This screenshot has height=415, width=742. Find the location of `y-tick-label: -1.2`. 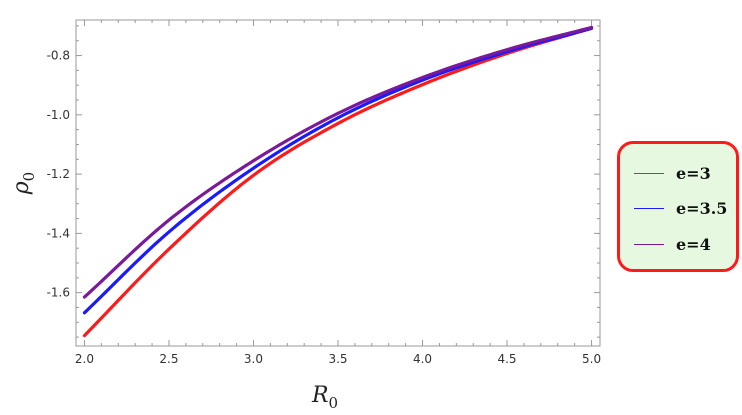

y-tick-label: -1.2 is located at coordinates (58, 174).